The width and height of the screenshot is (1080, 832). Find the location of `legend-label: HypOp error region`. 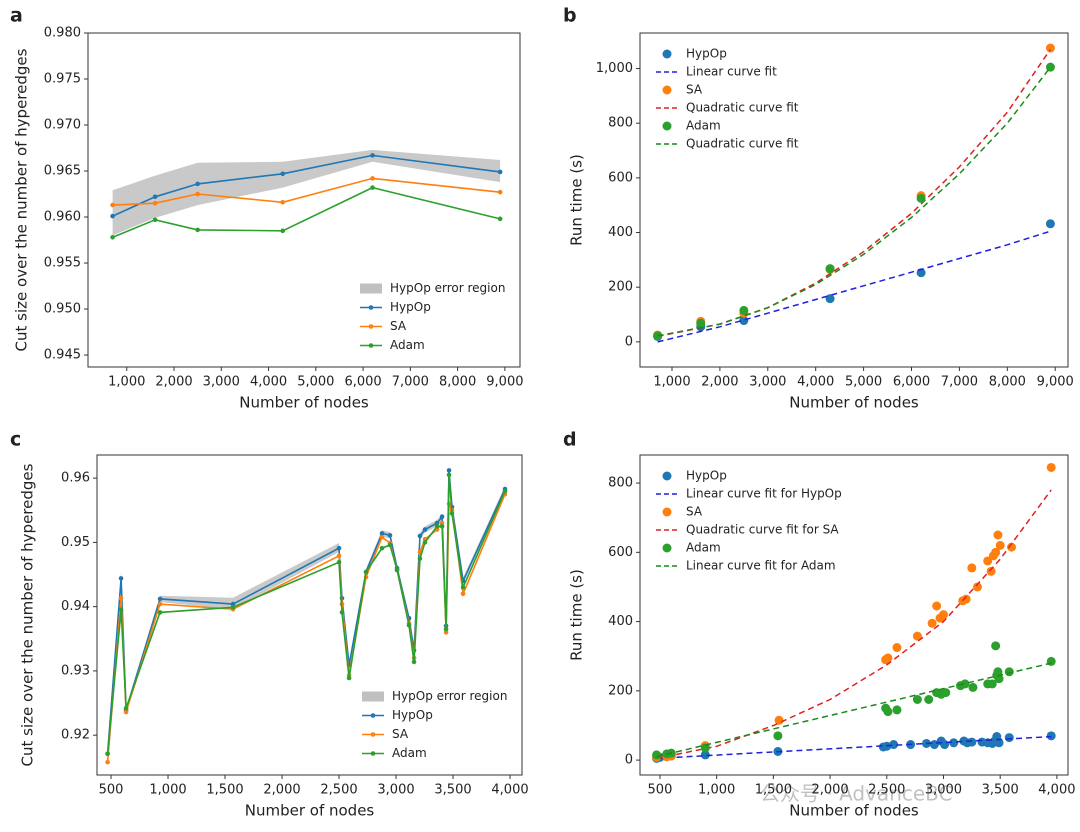

legend-label: HypOp error region is located at coordinates (447, 288).